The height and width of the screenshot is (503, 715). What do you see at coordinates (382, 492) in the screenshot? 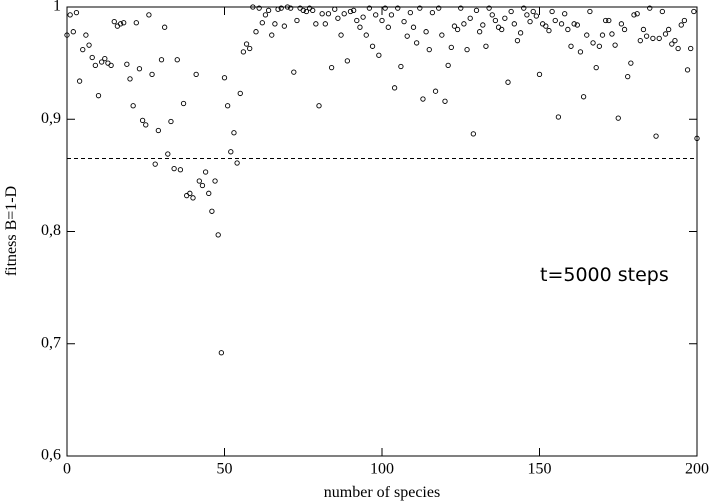
I see `x-axis-title: number of species` at bounding box center [382, 492].